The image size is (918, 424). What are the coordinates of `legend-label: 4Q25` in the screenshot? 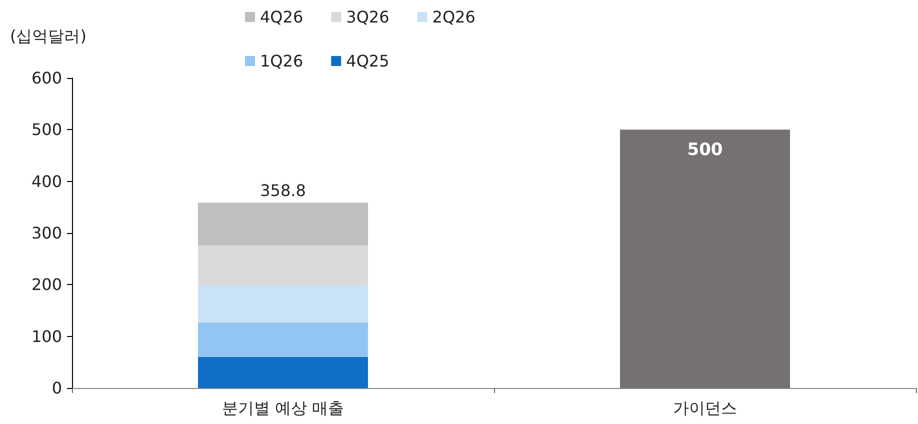 It's located at (368, 61).